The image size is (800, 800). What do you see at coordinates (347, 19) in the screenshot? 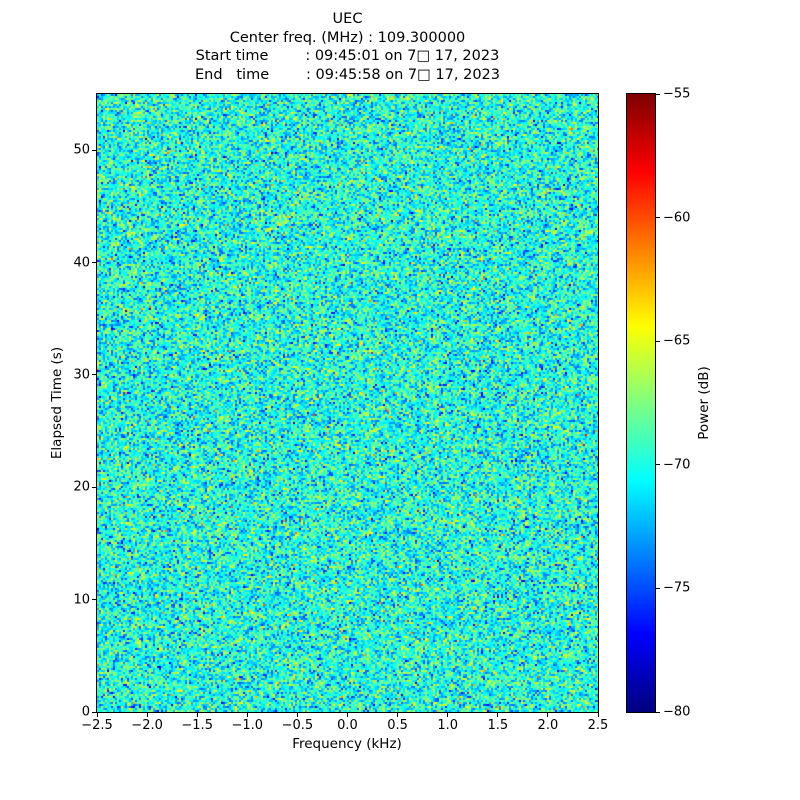
I see `chart-title: UEC` at bounding box center [347, 19].